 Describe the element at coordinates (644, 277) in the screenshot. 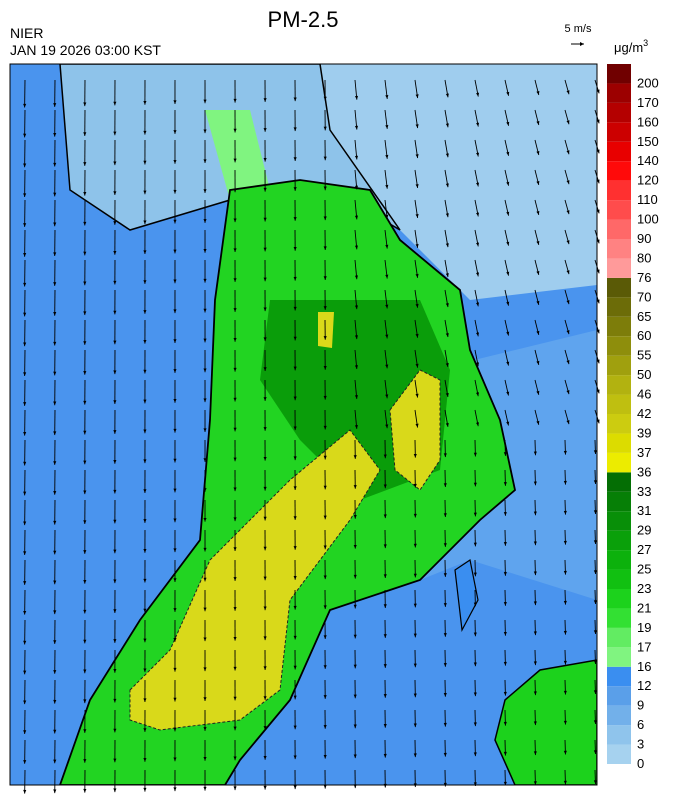

I see `colorbar-label: 76` at that location.